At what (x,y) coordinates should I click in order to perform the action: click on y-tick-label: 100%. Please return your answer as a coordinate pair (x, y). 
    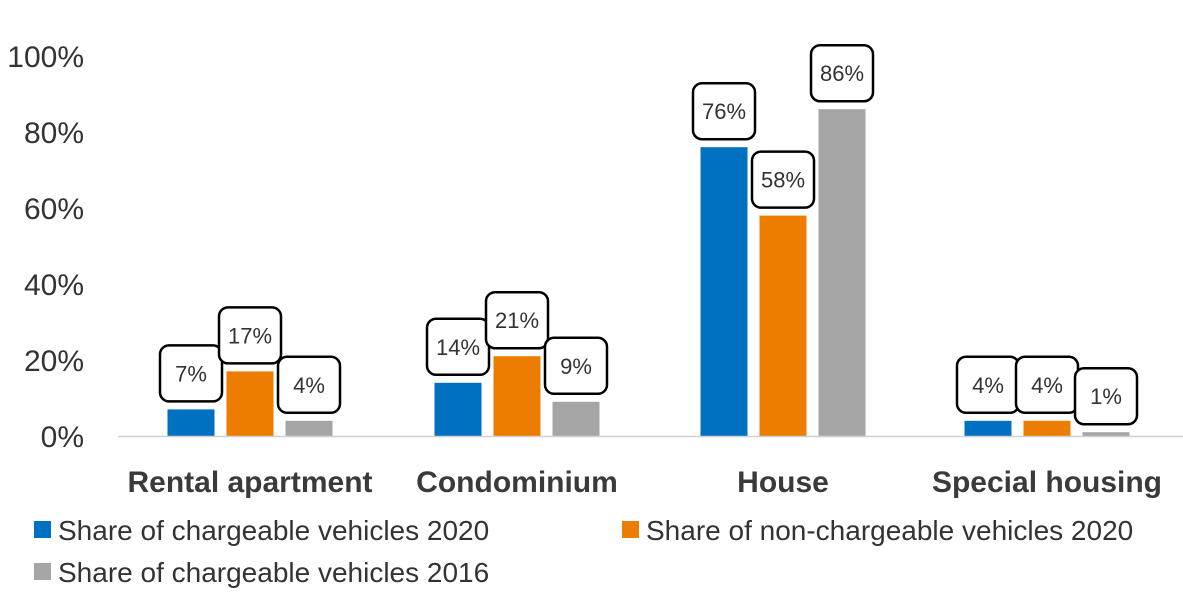
    Looking at the image, I should click on (45, 57).